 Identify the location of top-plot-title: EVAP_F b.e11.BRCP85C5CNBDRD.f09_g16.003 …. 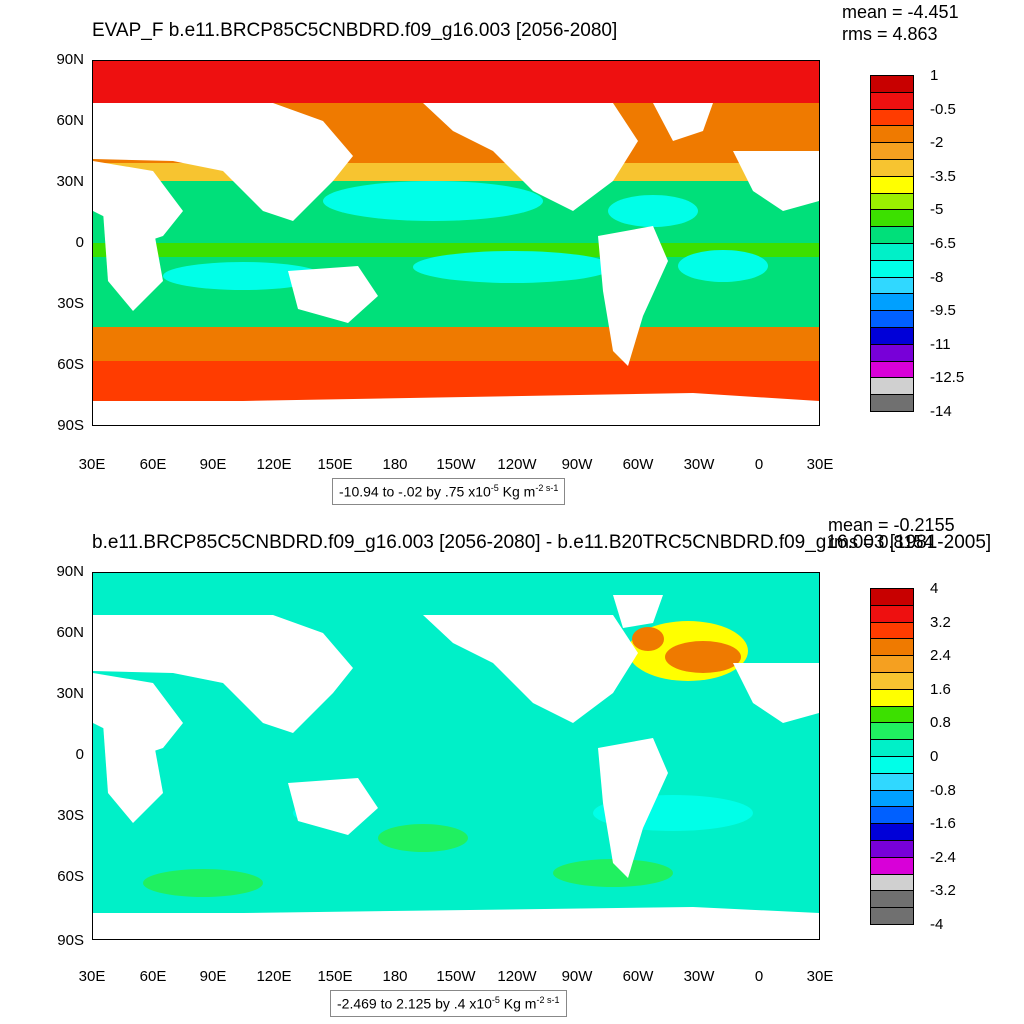
(355, 30).